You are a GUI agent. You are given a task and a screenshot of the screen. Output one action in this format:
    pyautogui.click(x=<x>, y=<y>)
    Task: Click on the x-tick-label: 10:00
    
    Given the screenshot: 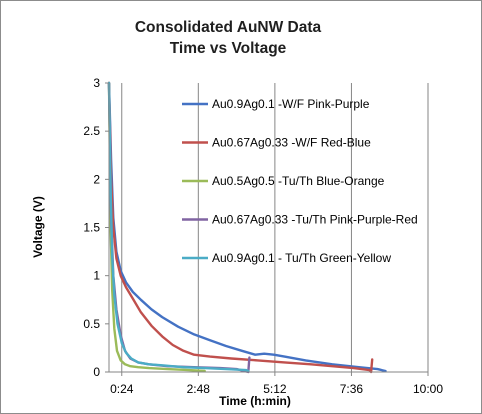 What is the action you would take?
    pyautogui.click(x=428, y=389)
    